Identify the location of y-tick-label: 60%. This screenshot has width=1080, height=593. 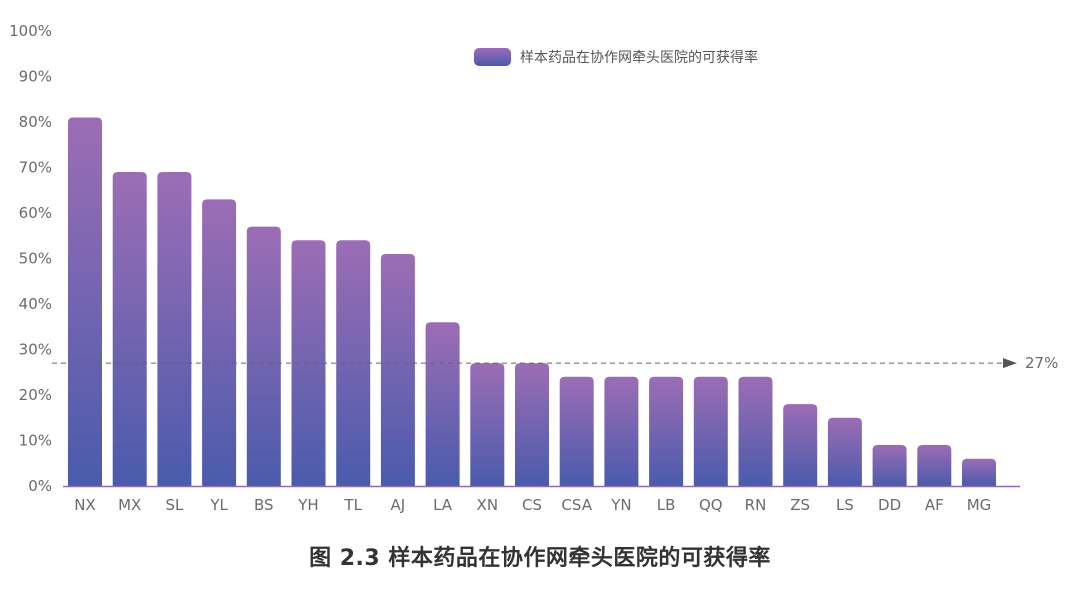
(35, 213).